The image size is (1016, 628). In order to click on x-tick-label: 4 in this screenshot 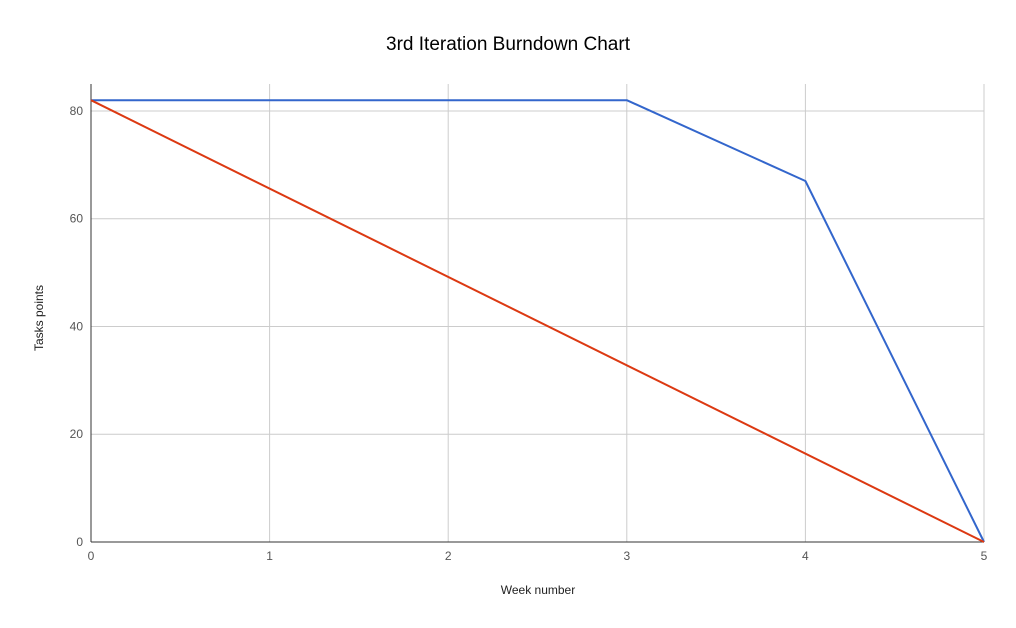, I will do `click(805, 556)`.